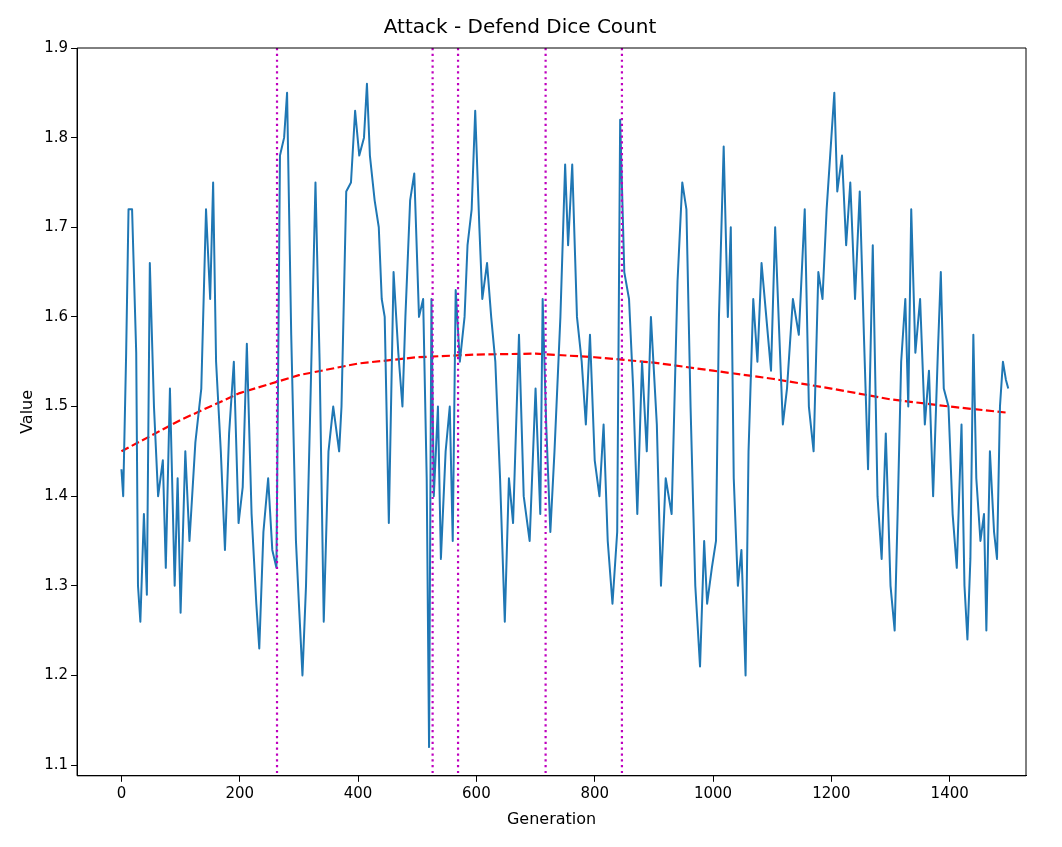  Describe the element at coordinates (121, 792) in the screenshot. I see `x-tick-label: 0` at that location.